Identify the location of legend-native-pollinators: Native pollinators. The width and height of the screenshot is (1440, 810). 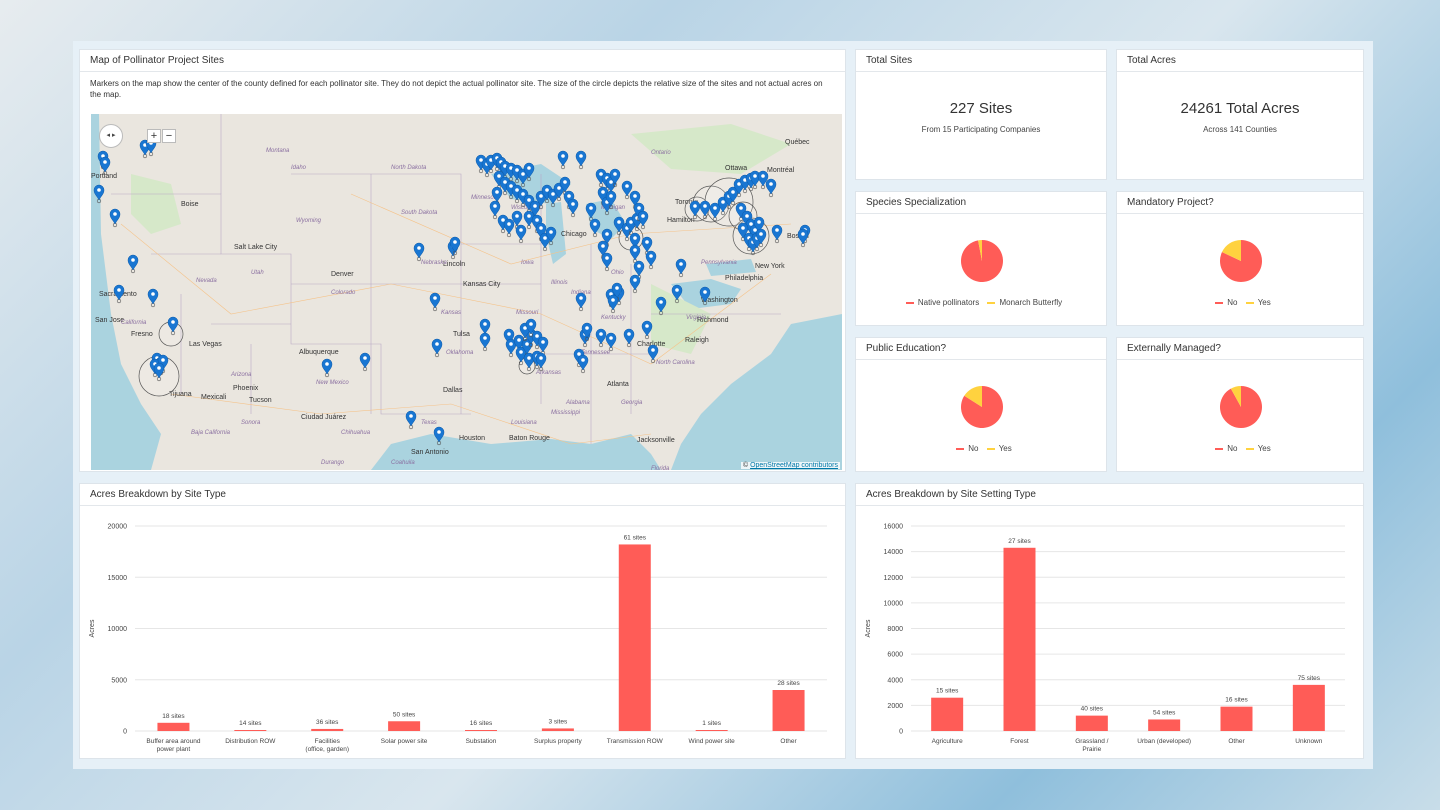
(948, 302).